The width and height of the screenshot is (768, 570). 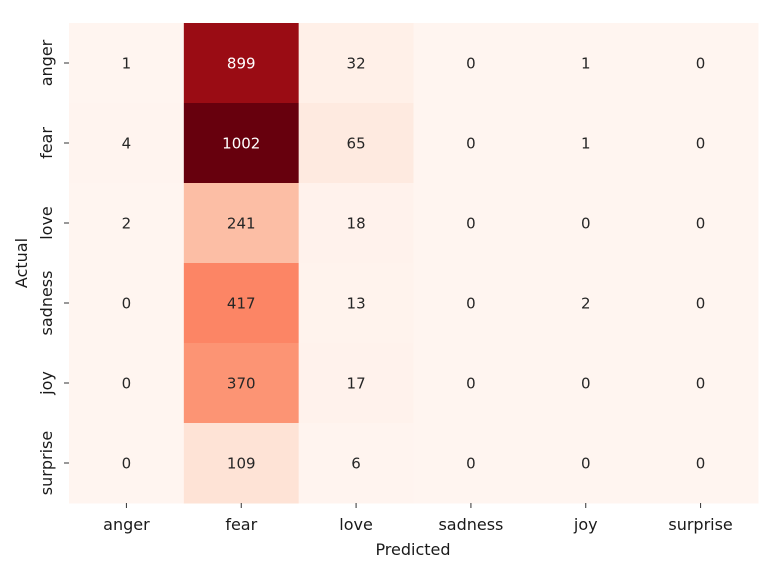 I want to click on heatmap-cell-fear-anger, so click(x=127, y=143).